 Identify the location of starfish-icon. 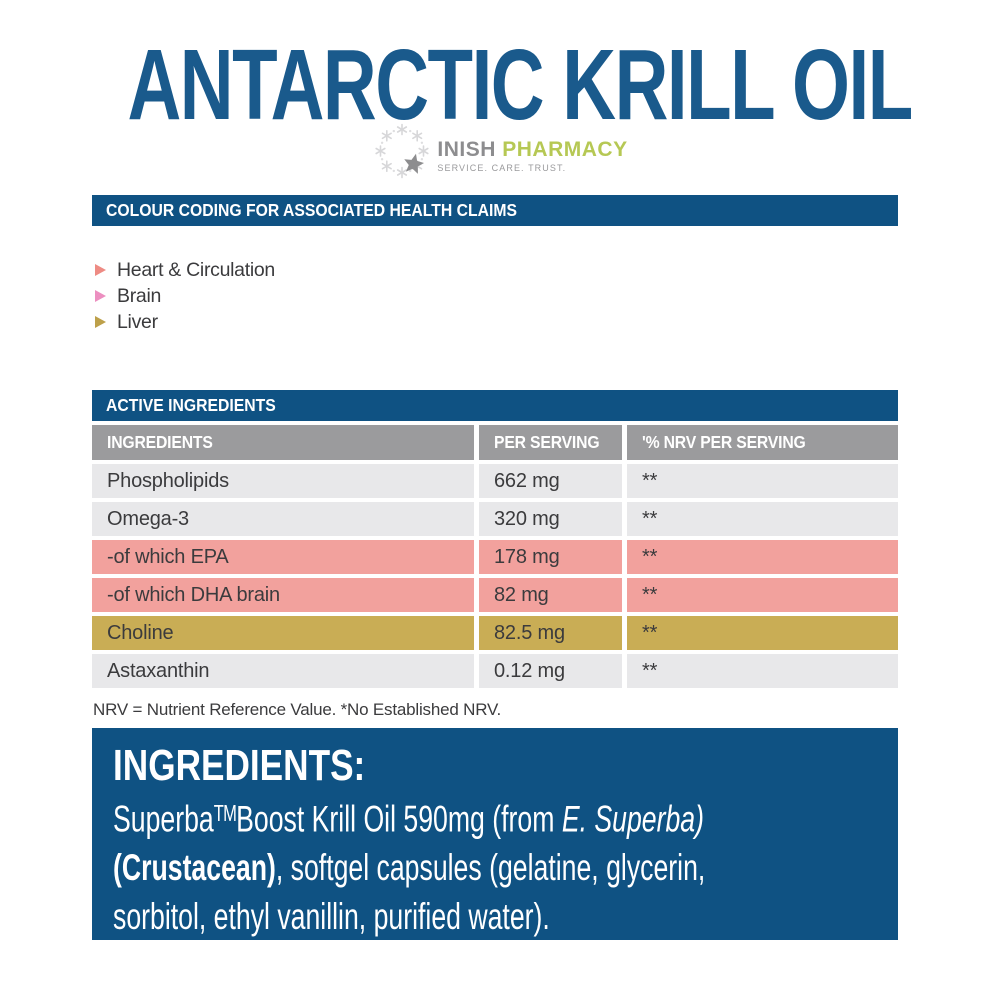
(414, 163).